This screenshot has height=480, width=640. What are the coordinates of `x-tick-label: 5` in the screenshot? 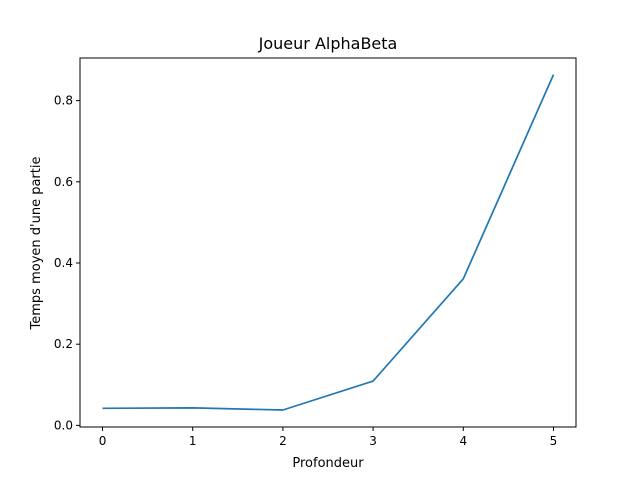 It's located at (554, 441).